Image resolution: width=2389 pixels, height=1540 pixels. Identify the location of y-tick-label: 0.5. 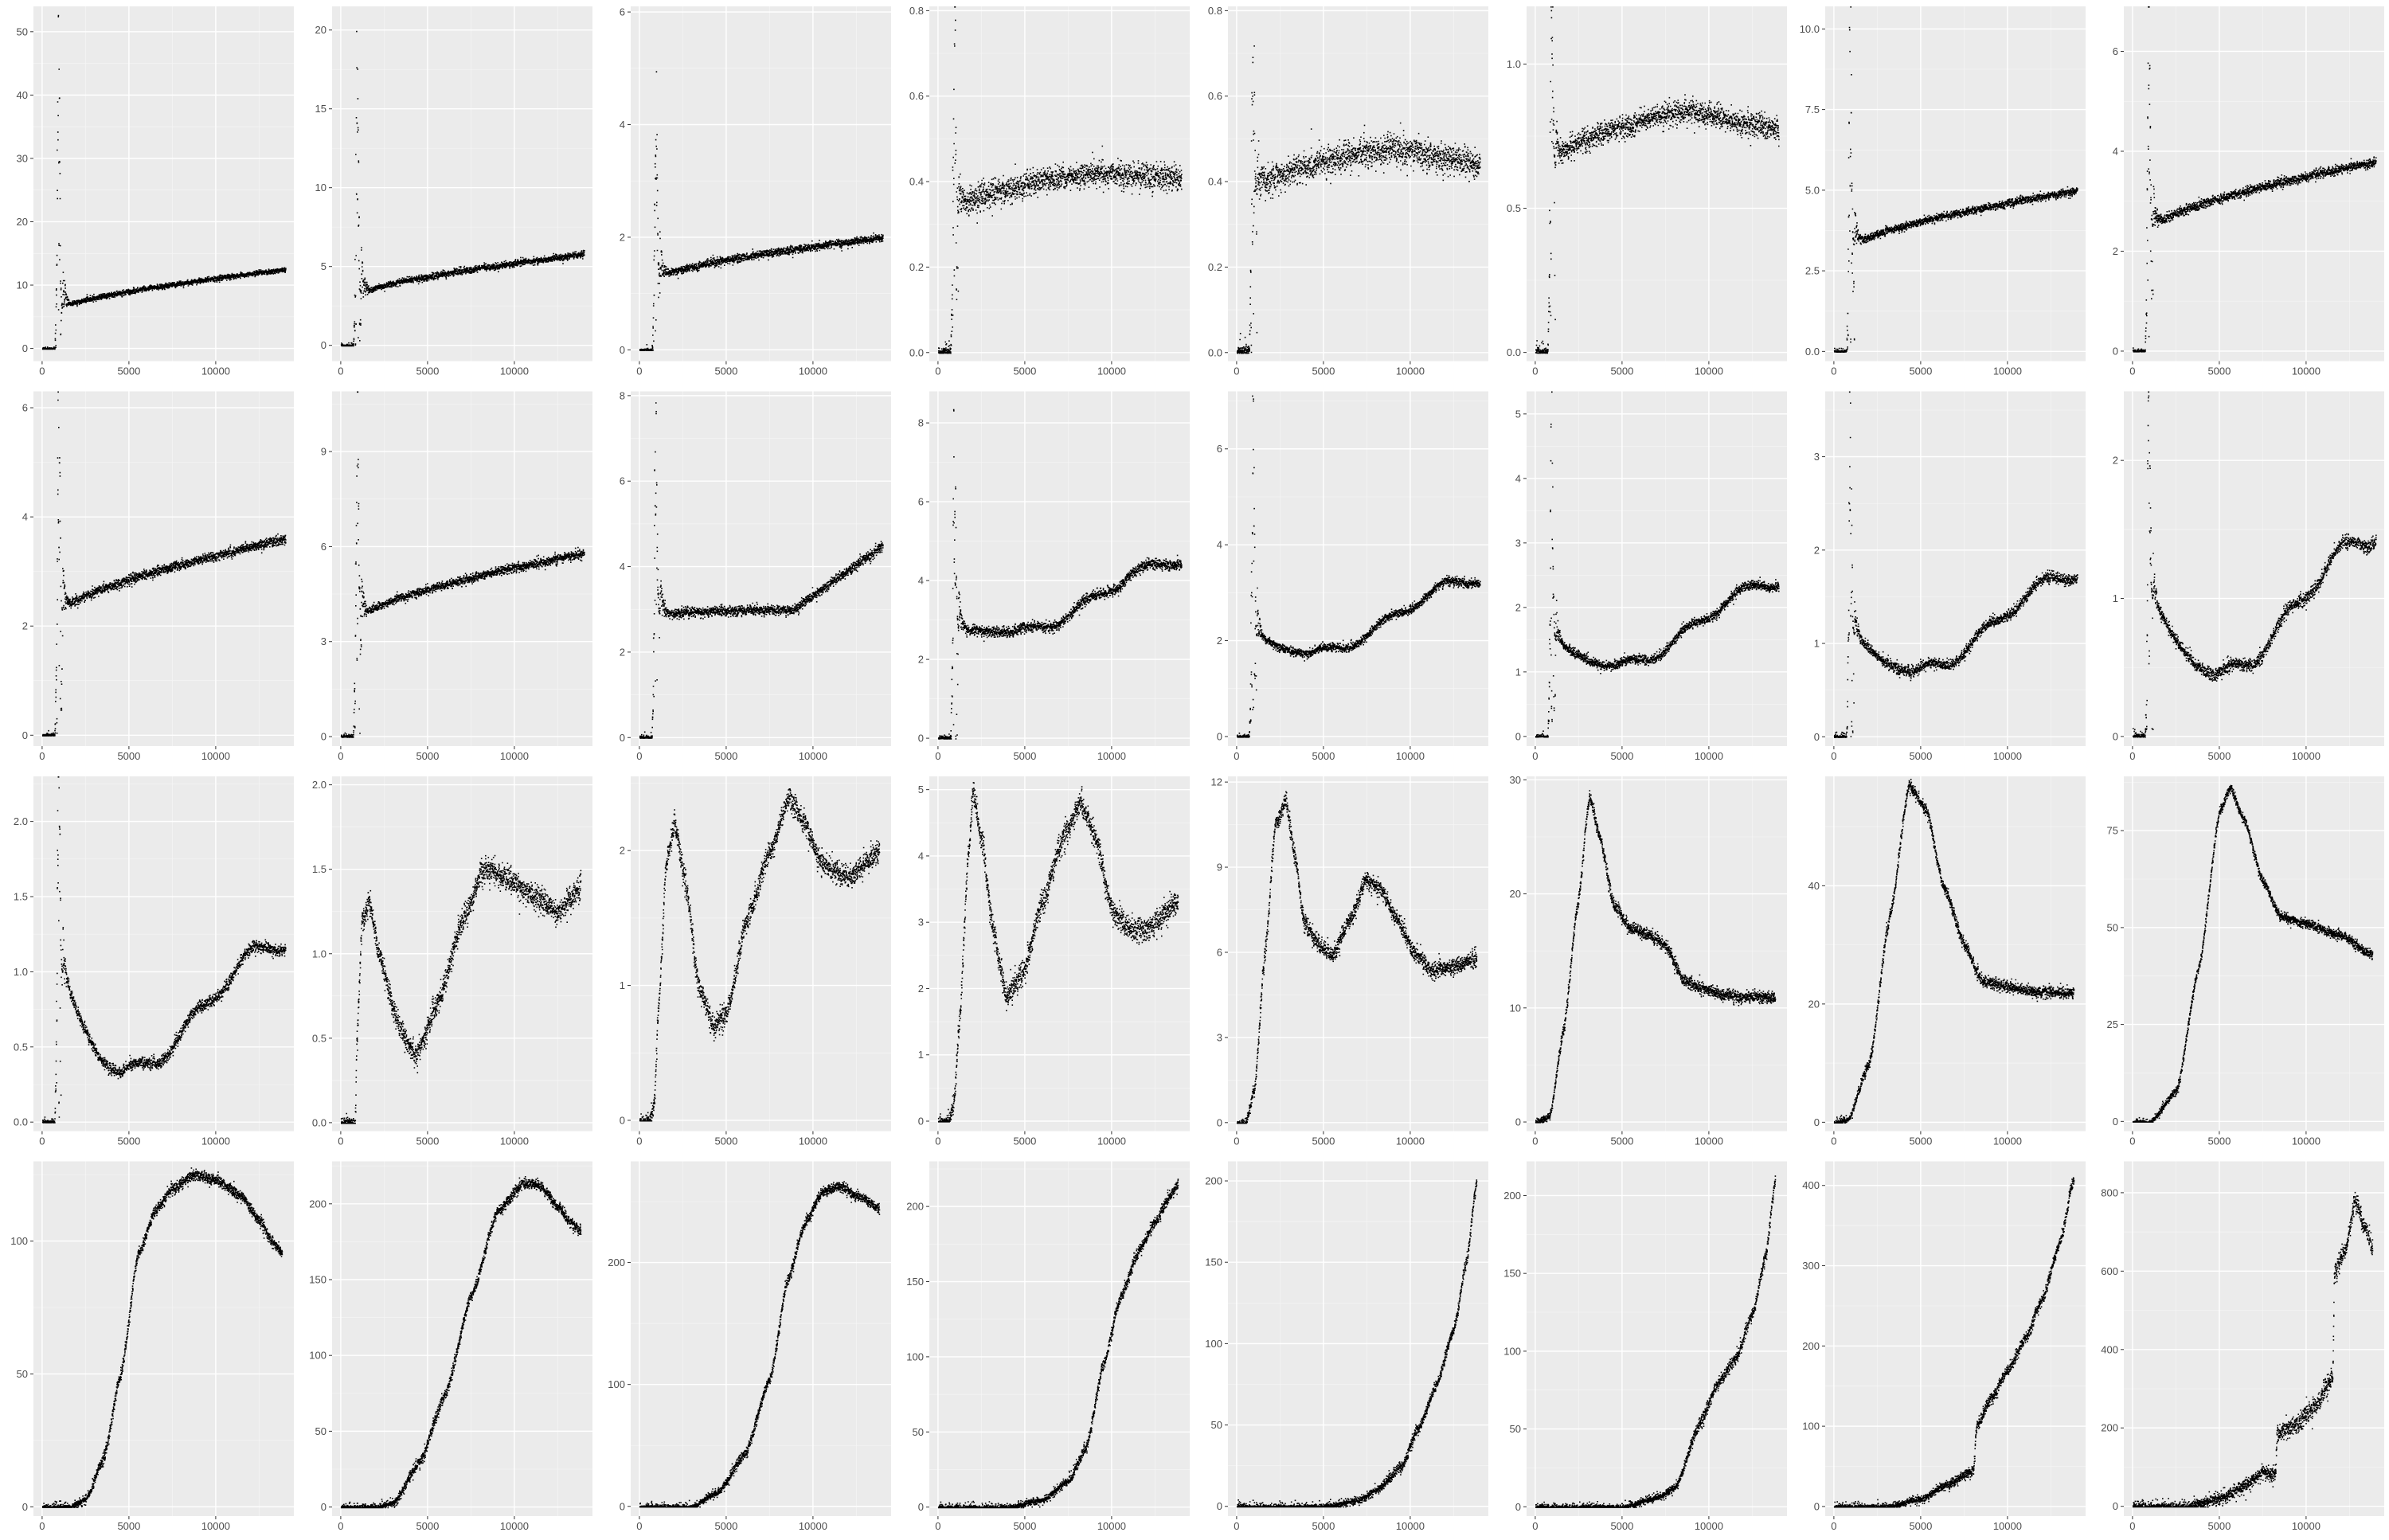
(21, 1047).